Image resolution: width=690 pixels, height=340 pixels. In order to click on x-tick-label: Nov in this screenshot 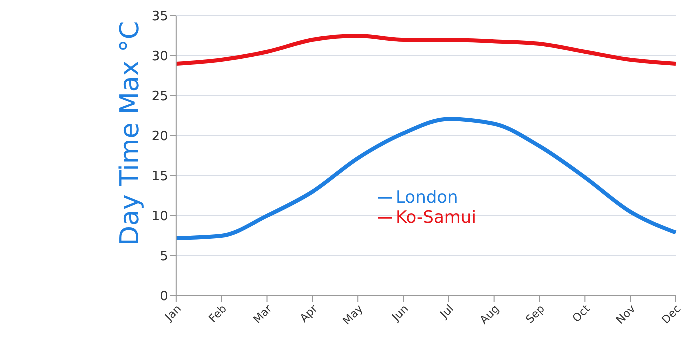, I will do `click(626, 314)`.